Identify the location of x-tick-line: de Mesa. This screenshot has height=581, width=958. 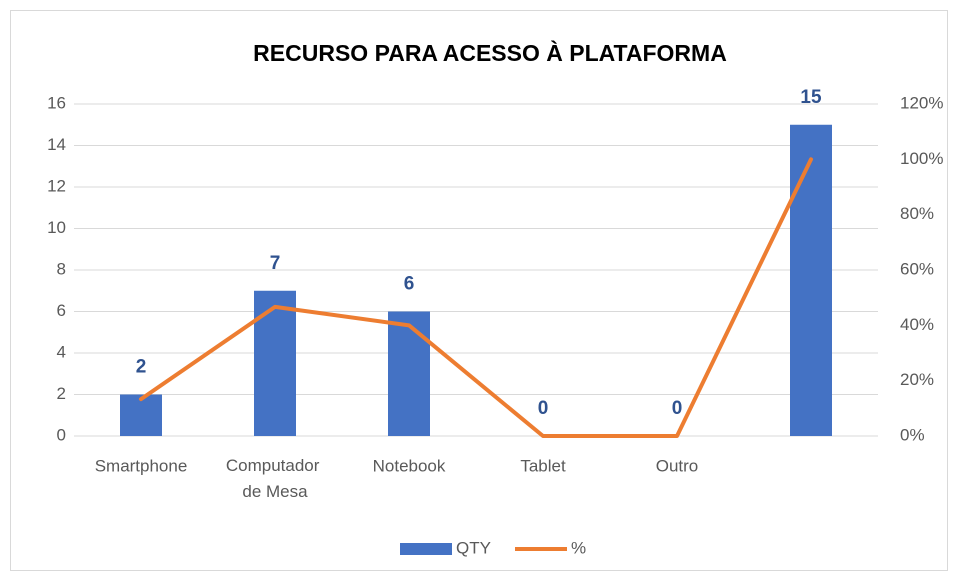
(275, 491).